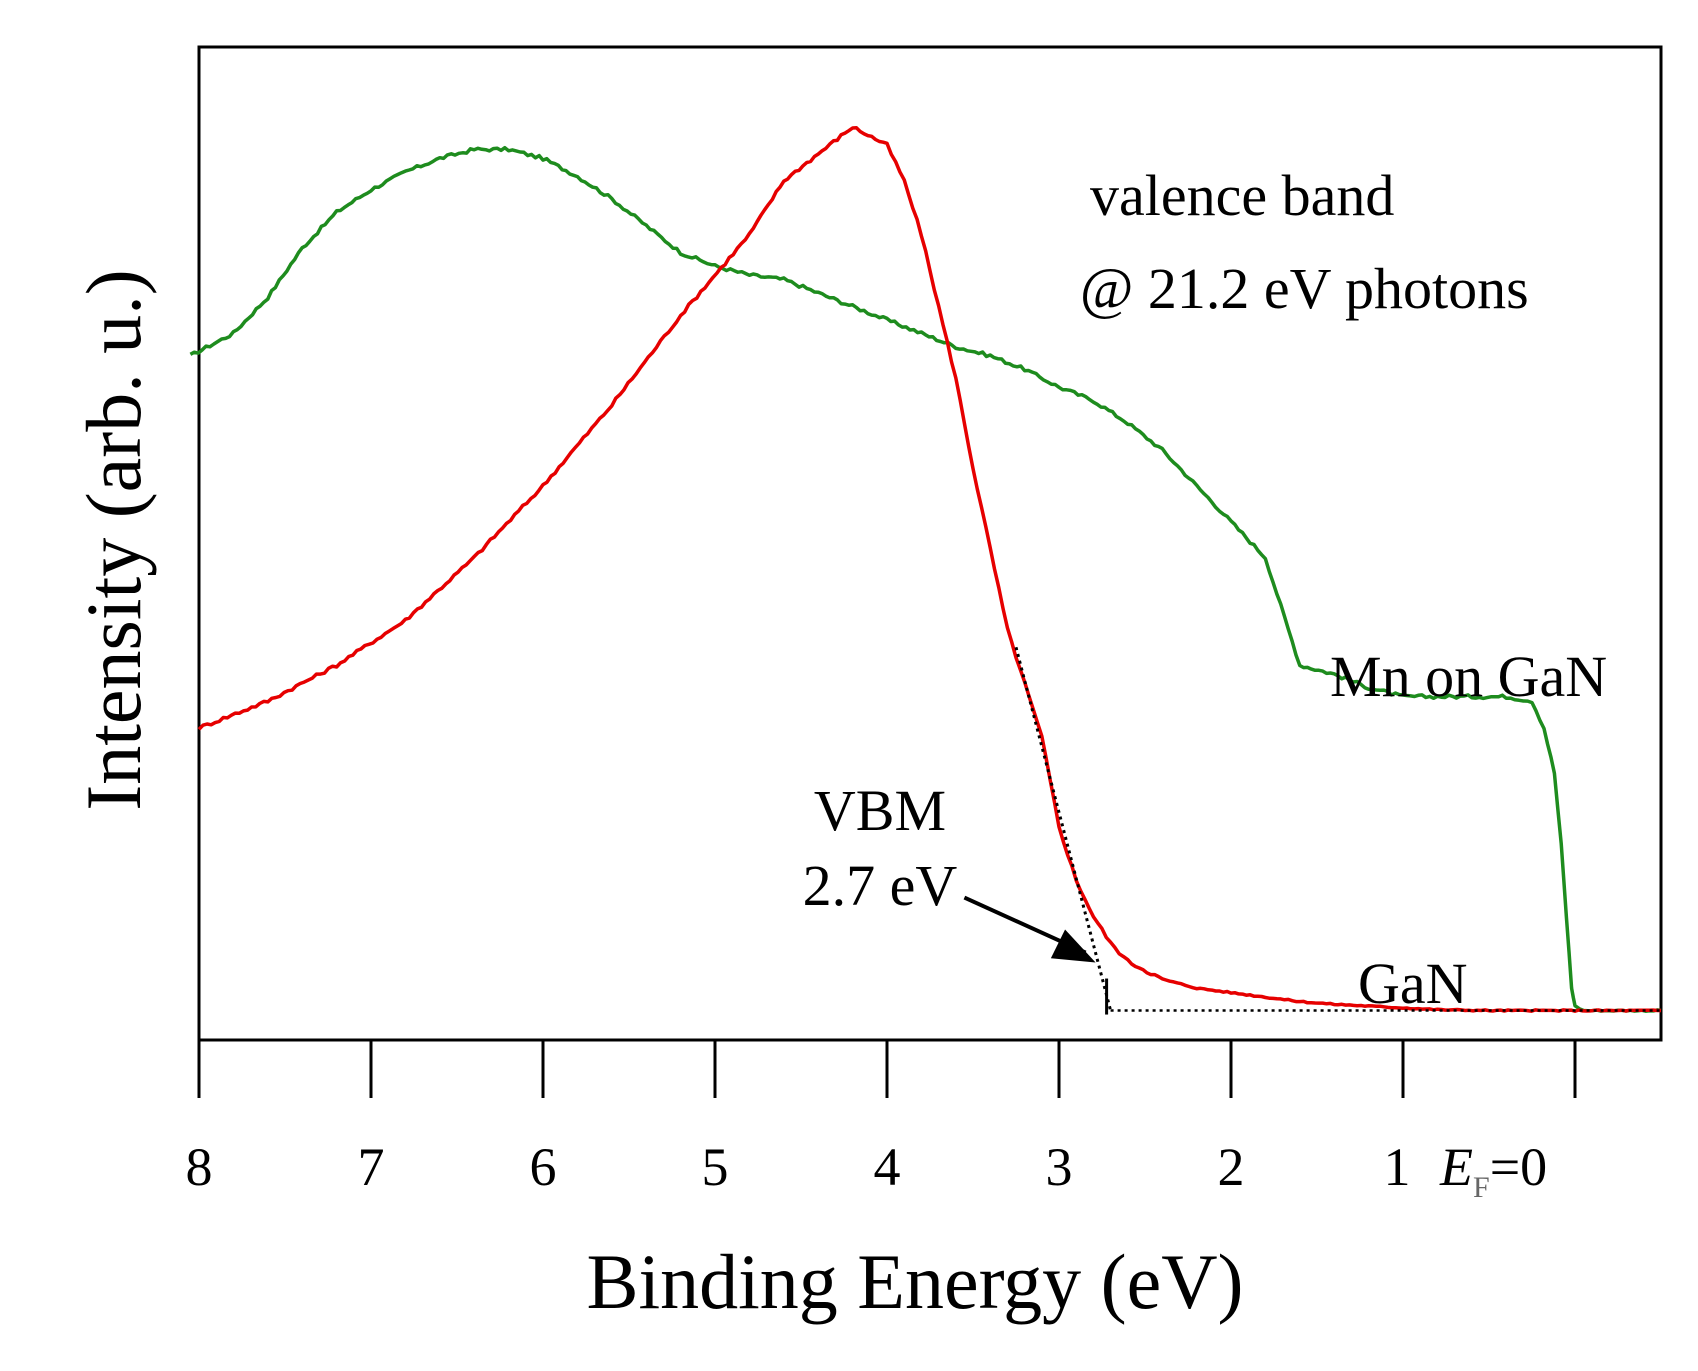 The width and height of the screenshot is (1698, 1371). I want to click on fermi-level-label: EF=0, so click(1493, 1170).